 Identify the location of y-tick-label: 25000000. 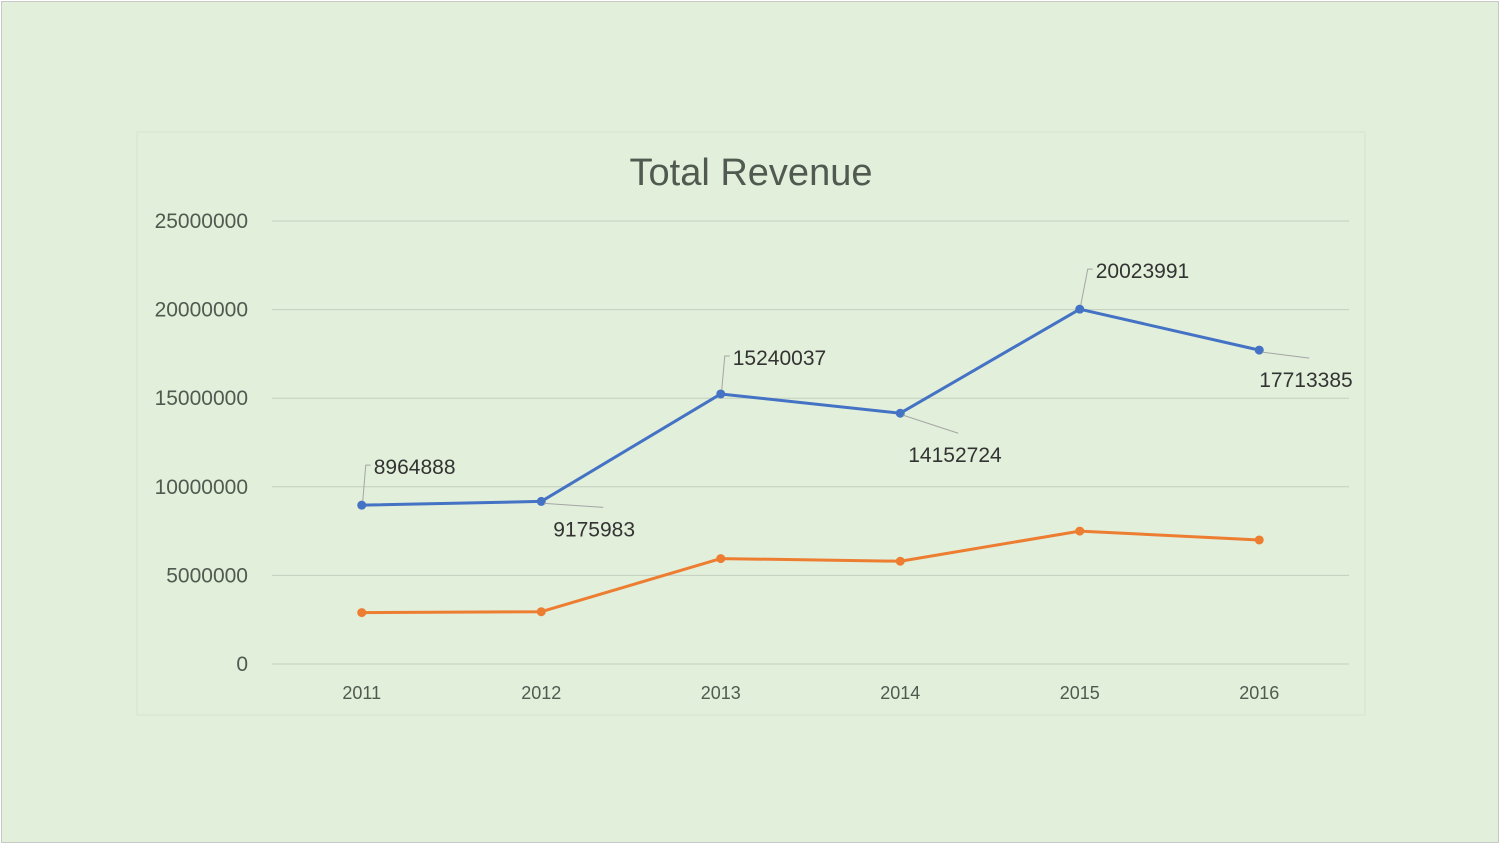
(201, 221).